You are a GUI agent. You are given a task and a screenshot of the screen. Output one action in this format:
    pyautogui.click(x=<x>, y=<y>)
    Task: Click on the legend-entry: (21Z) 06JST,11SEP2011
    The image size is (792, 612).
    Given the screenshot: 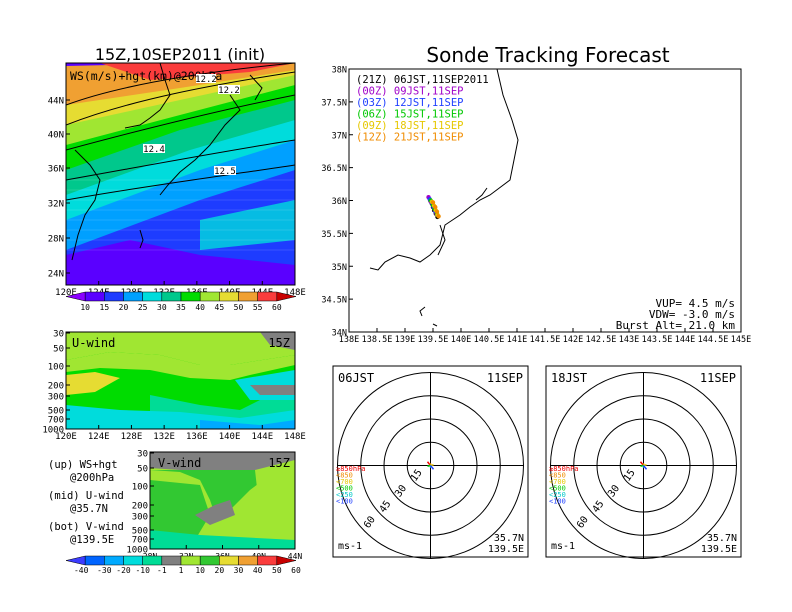 What is the action you would take?
    pyautogui.click(x=422, y=80)
    